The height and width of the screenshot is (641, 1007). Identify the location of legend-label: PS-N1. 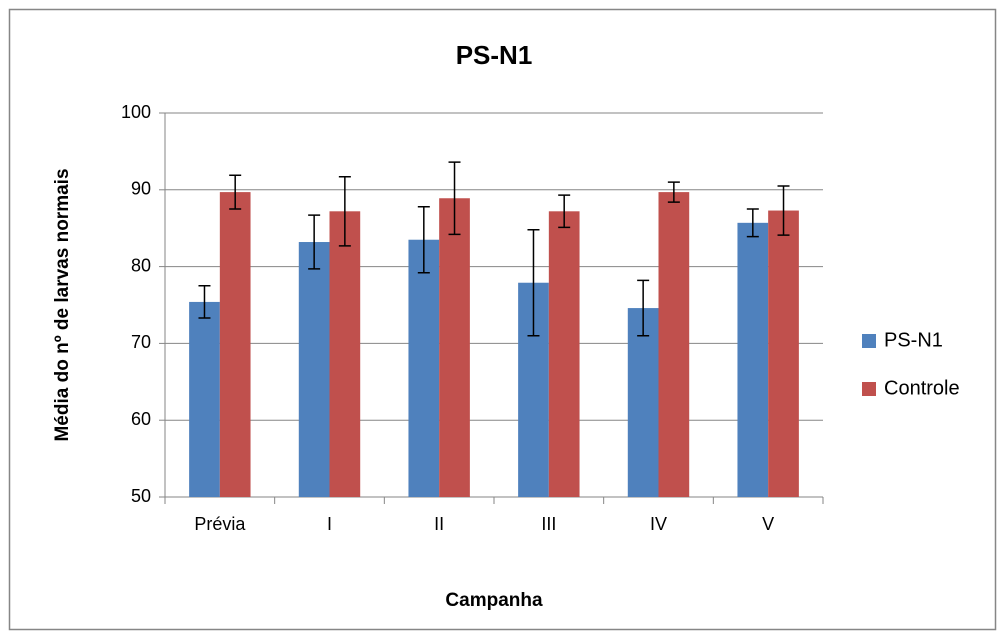
(913, 340).